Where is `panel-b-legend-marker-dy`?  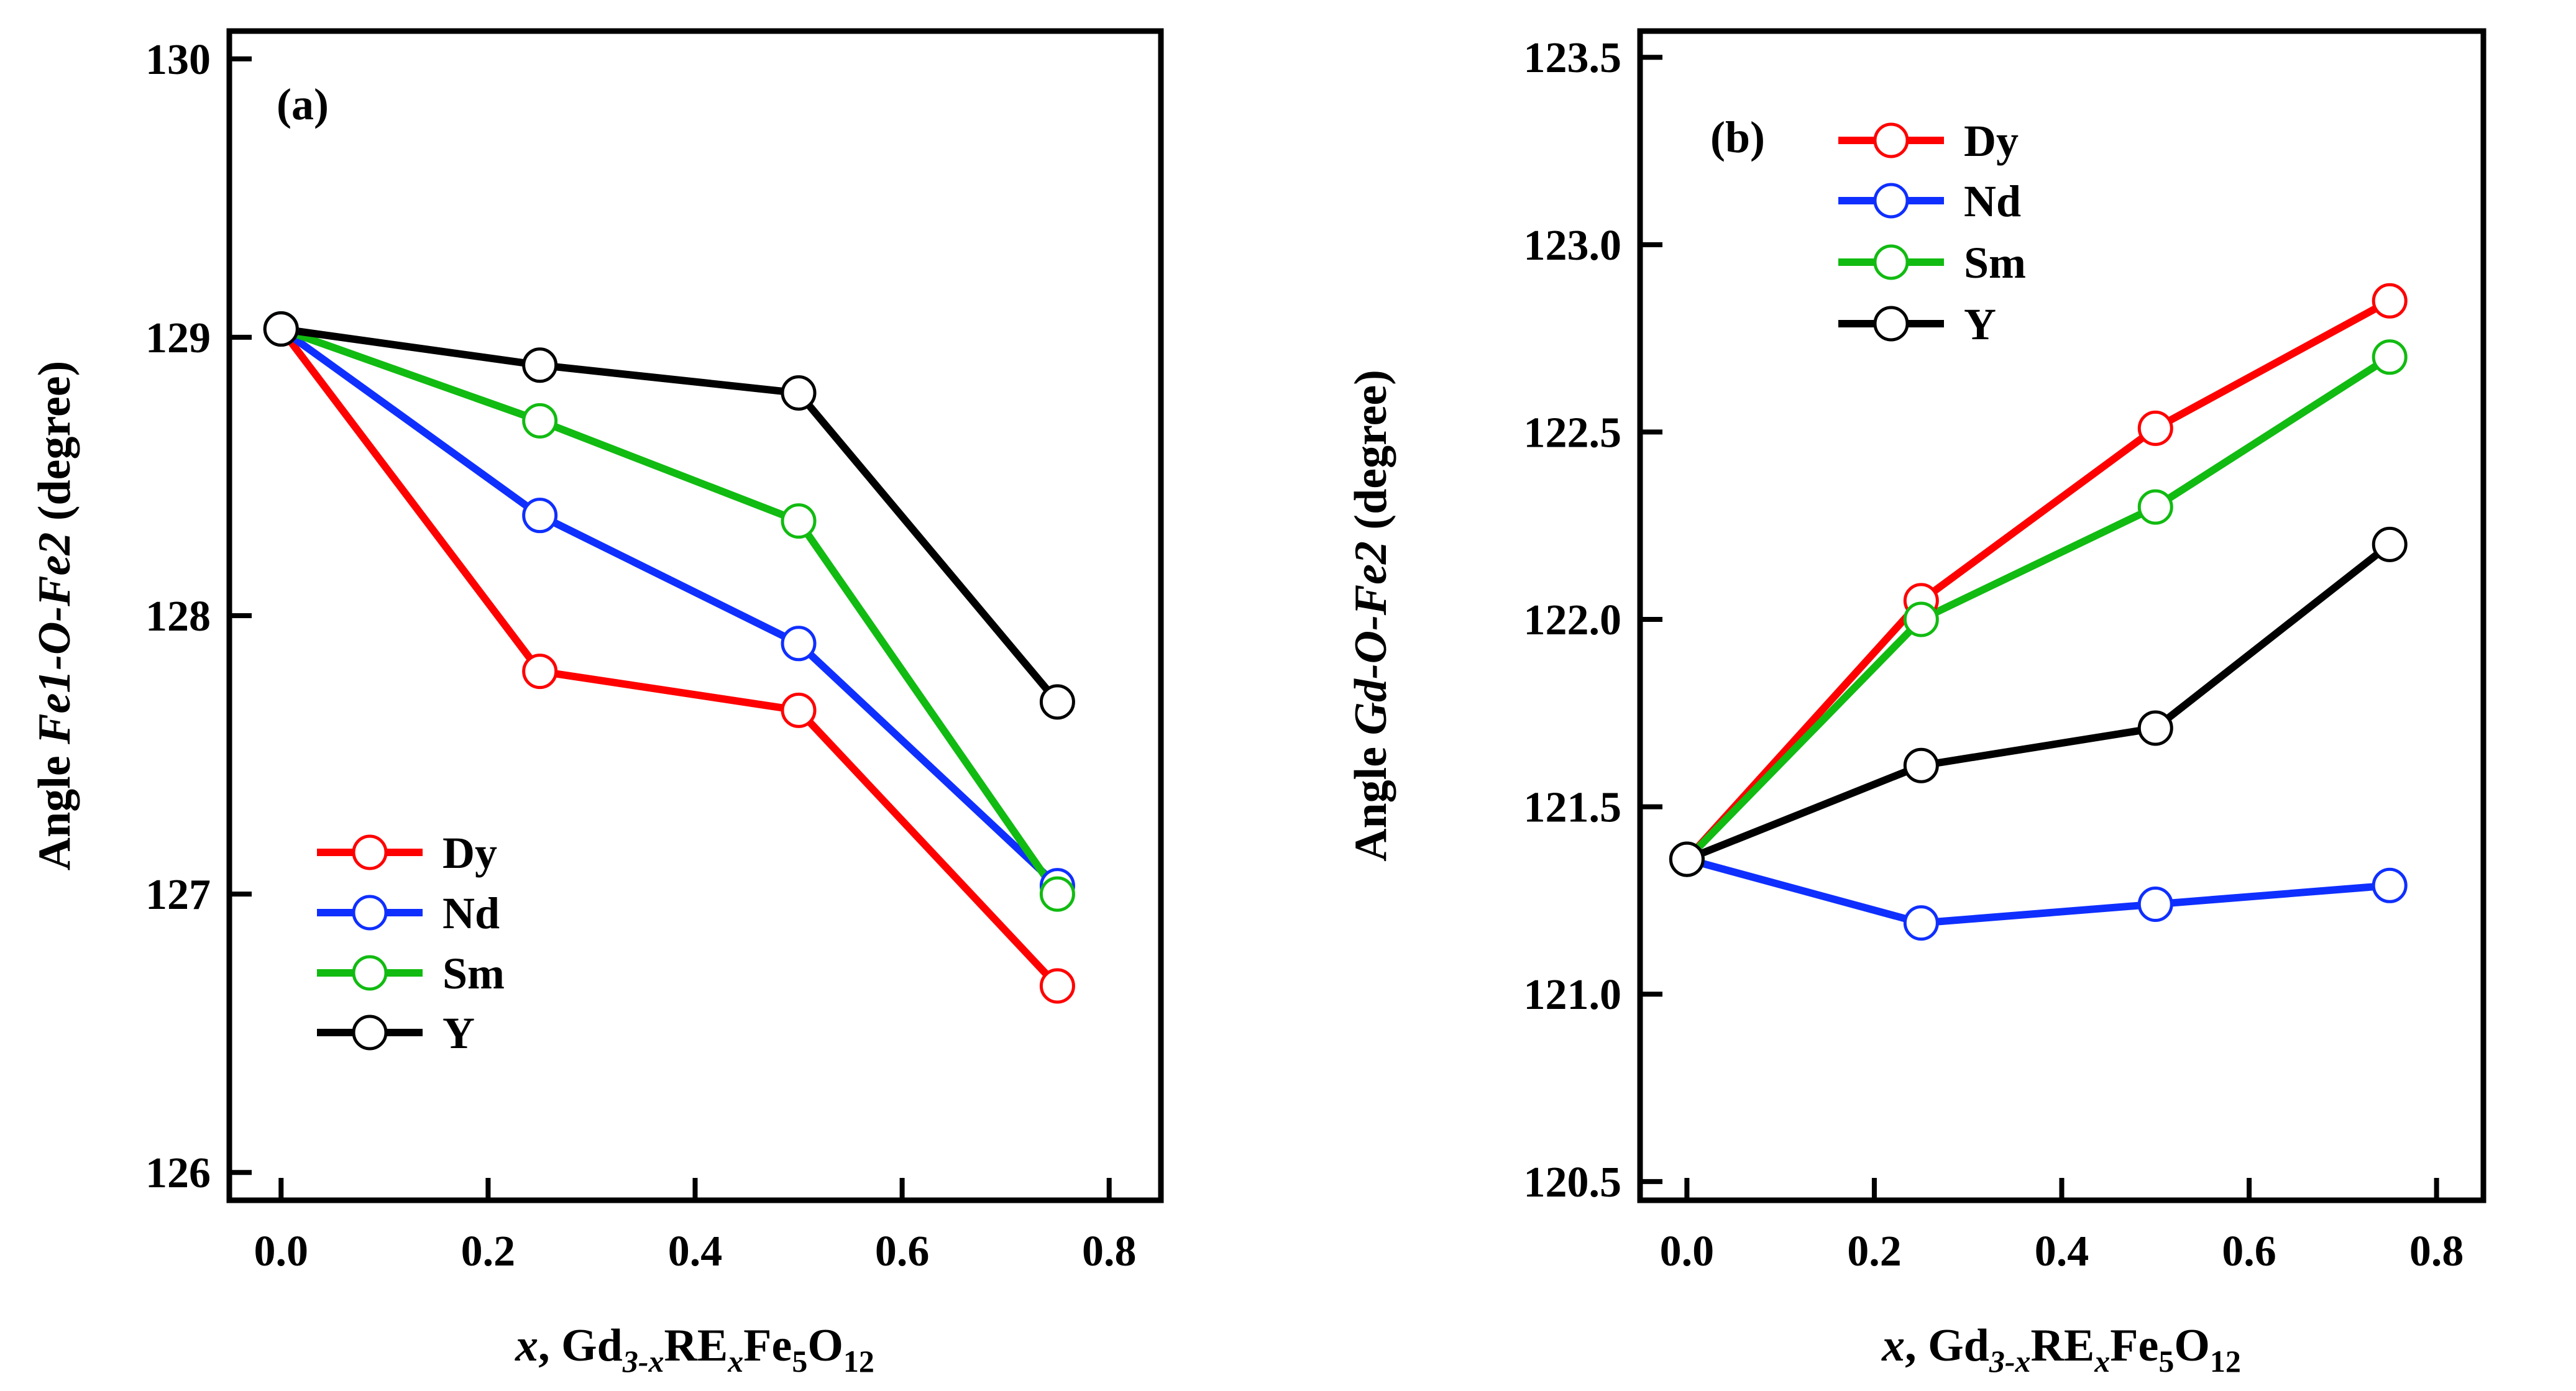 panel-b-legend-marker-dy is located at coordinates (1891, 140).